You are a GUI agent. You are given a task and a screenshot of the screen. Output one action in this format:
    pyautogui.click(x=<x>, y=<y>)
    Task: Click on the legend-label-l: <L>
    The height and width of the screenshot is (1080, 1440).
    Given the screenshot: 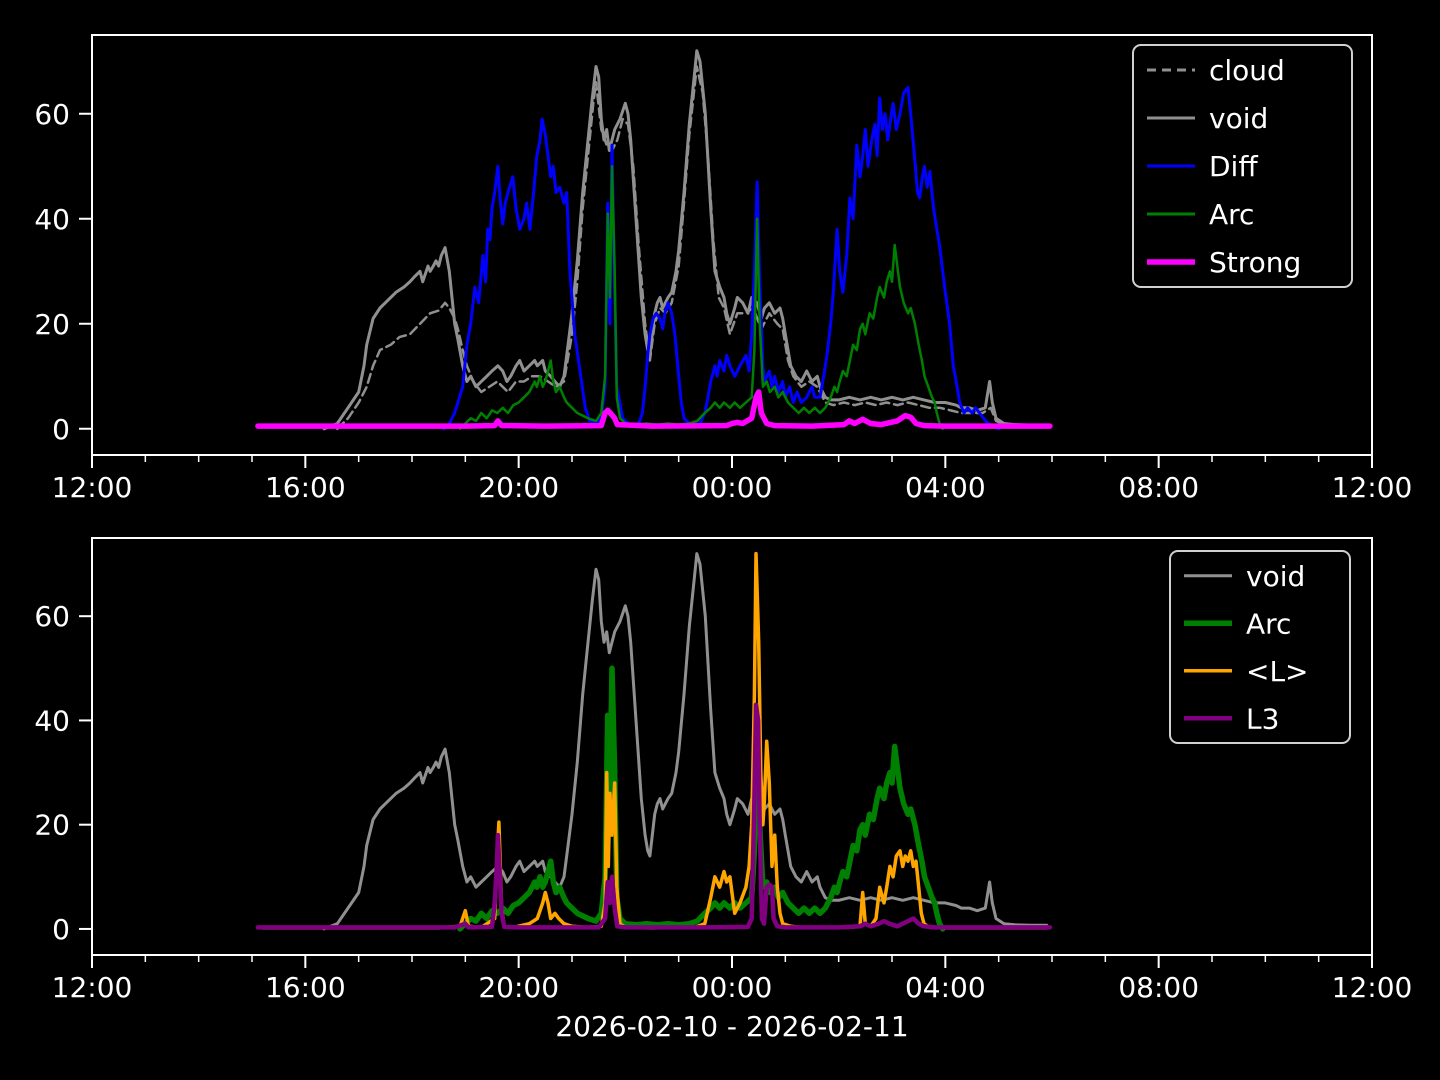 What is the action you would take?
    pyautogui.click(x=1277, y=671)
    